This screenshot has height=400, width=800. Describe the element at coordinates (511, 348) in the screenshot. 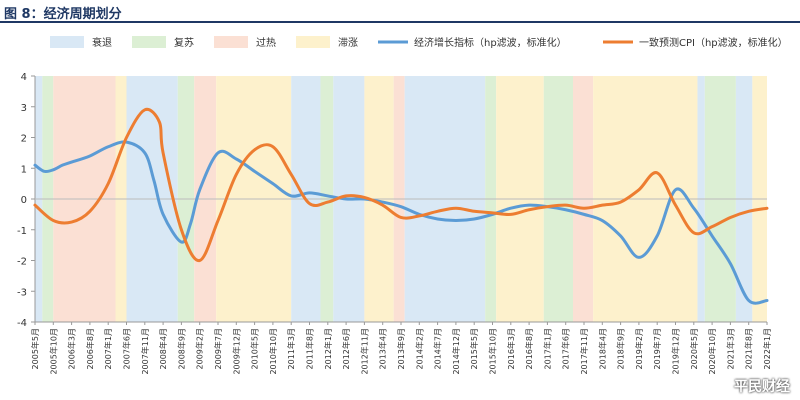

I see `x-tick-label-26: 2016年3月` at that location.